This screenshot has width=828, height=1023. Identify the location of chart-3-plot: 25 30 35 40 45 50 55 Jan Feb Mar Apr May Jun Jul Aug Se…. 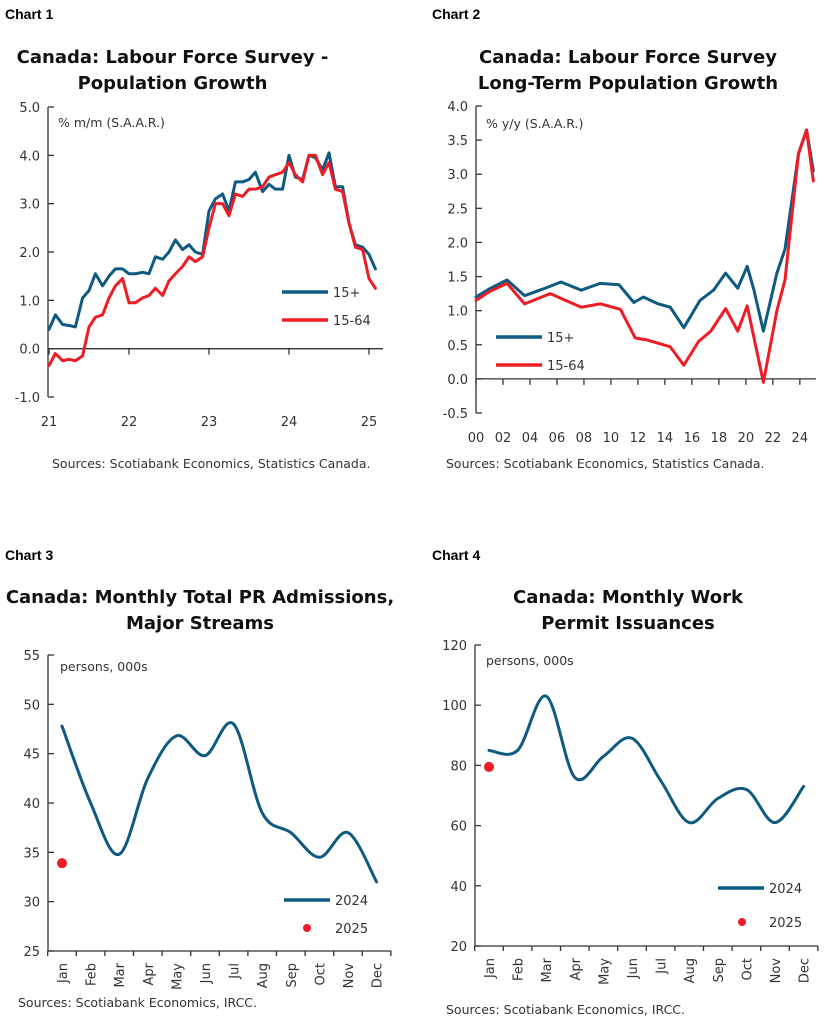
(207, 819).